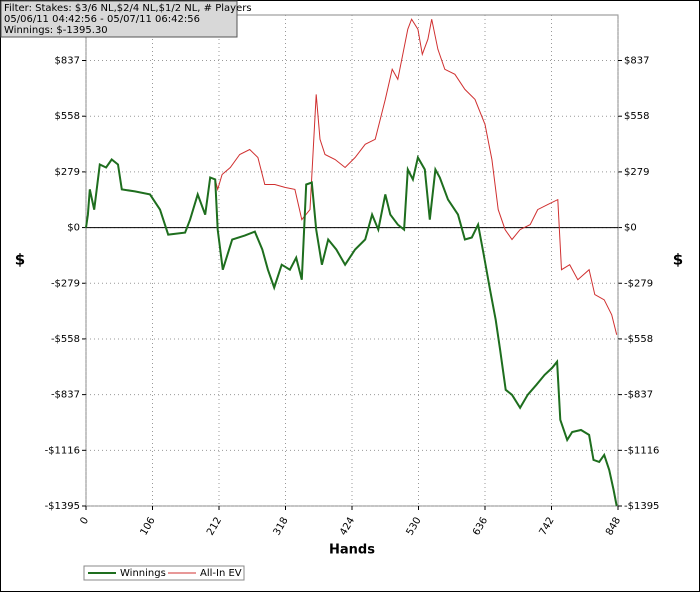  What do you see at coordinates (221, 573) in the screenshot?
I see `legend-label: All-In EV` at bounding box center [221, 573].